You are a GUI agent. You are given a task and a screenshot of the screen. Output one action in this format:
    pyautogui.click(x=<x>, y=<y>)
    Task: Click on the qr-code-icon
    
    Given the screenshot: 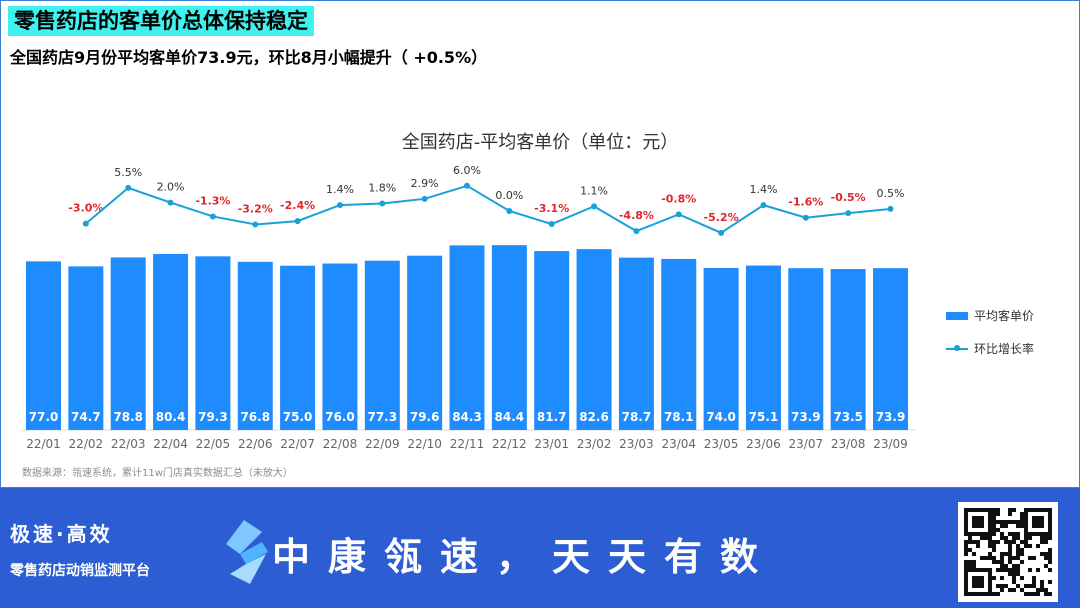 What is the action you would take?
    pyautogui.click(x=1008, y=552)
    